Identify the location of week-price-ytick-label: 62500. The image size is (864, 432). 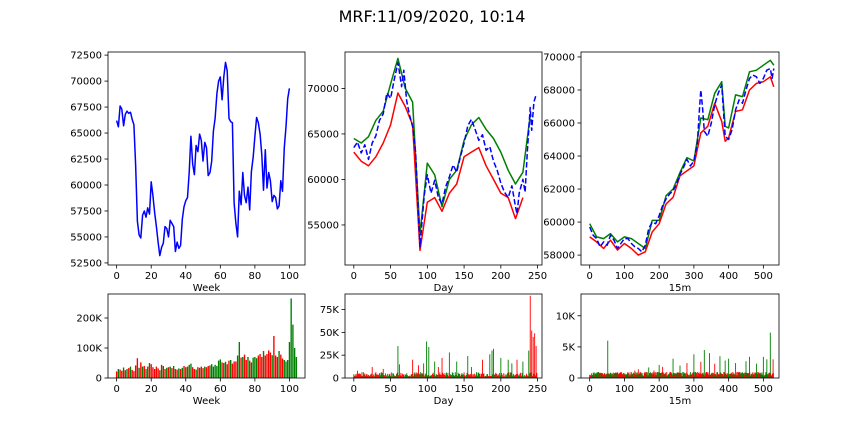
(86, 160).